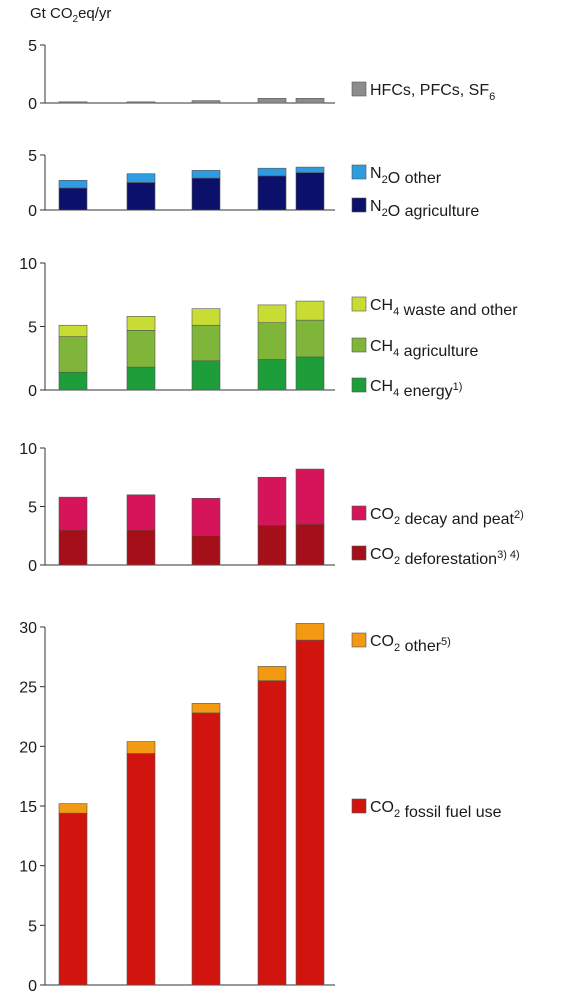  I want to click on legend-label: N2O agriculture, so click(424, 209).